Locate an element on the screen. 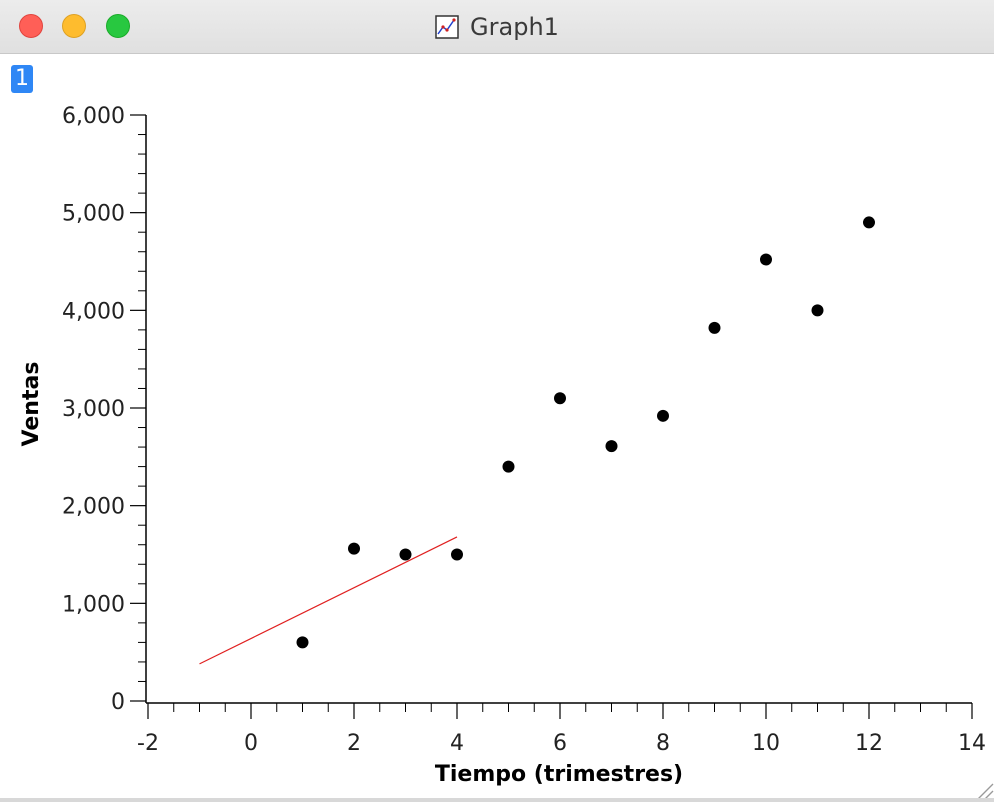 This screenshot has height=802, width=994. fit-line is located at coordinates (328, 600).